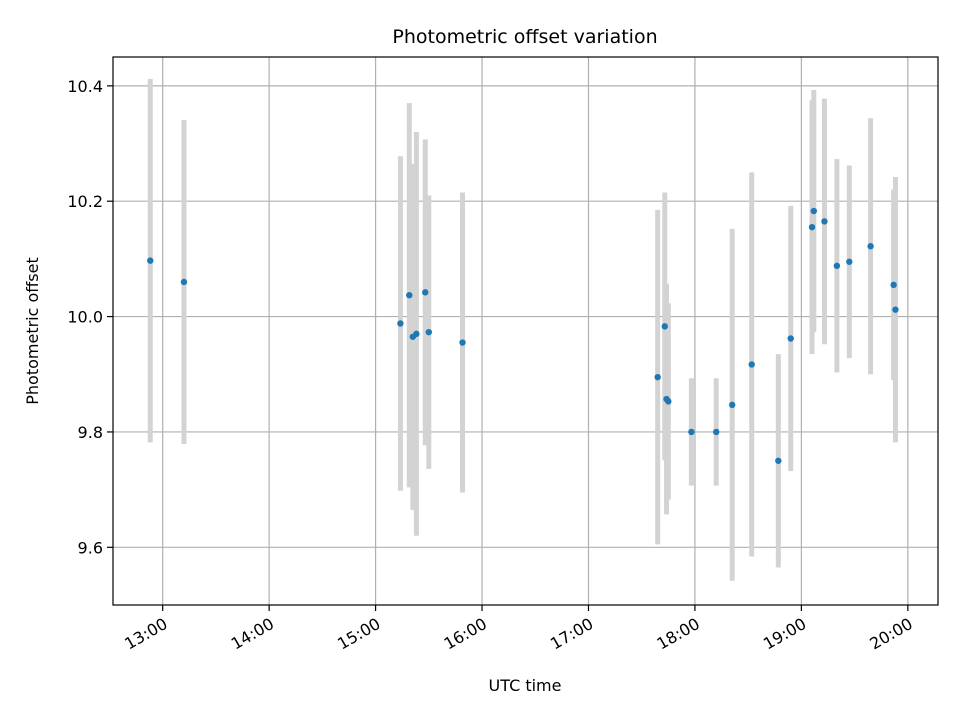 The width and height of the screenshot is (960, 720). Describe the element at coordinates (525, 685) in the screenshot. I see `x-axis-label: UTC time` at that location.